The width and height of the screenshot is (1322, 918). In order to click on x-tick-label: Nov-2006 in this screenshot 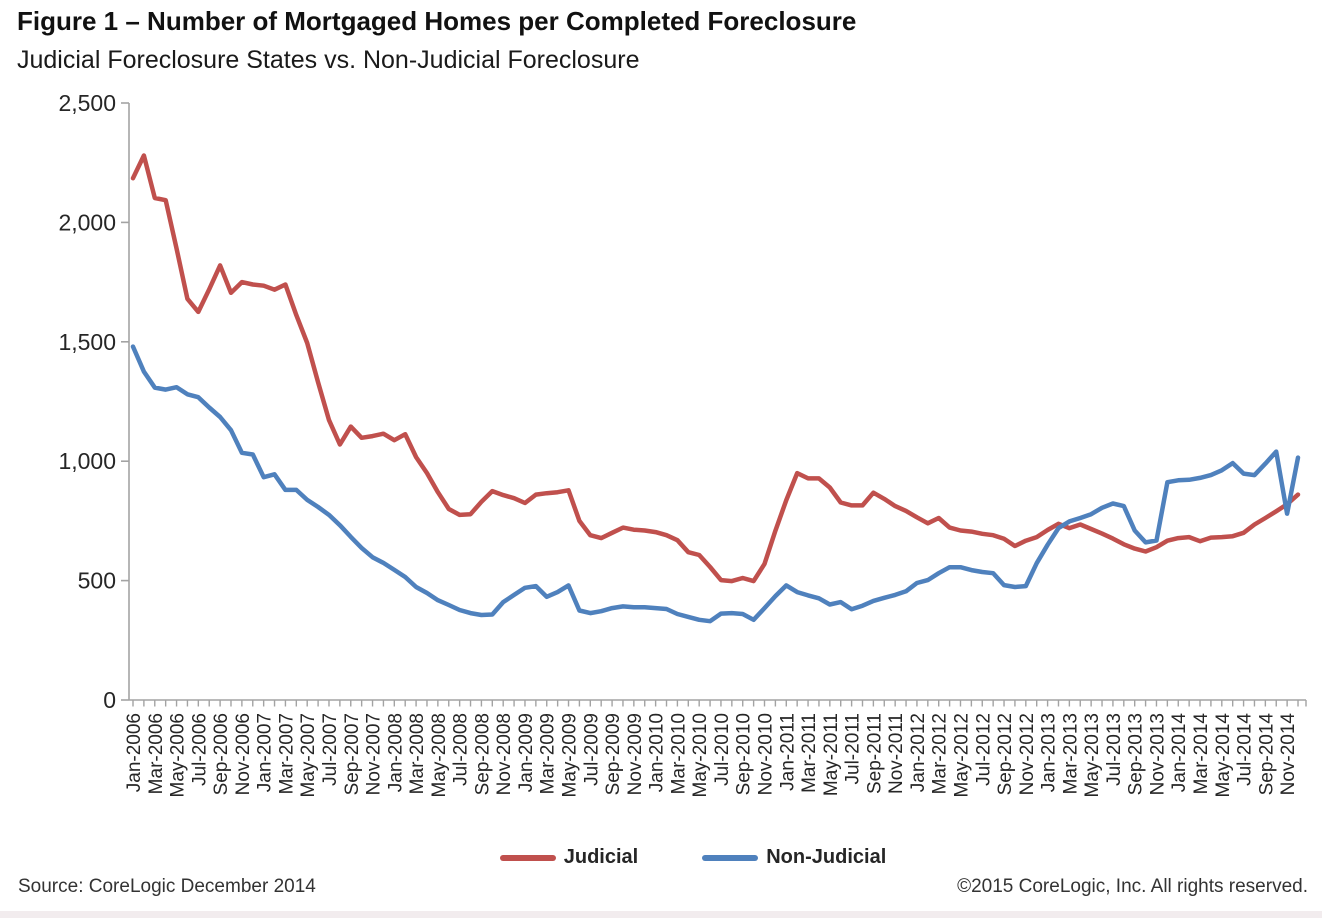, I will do `click(243, 754)`.